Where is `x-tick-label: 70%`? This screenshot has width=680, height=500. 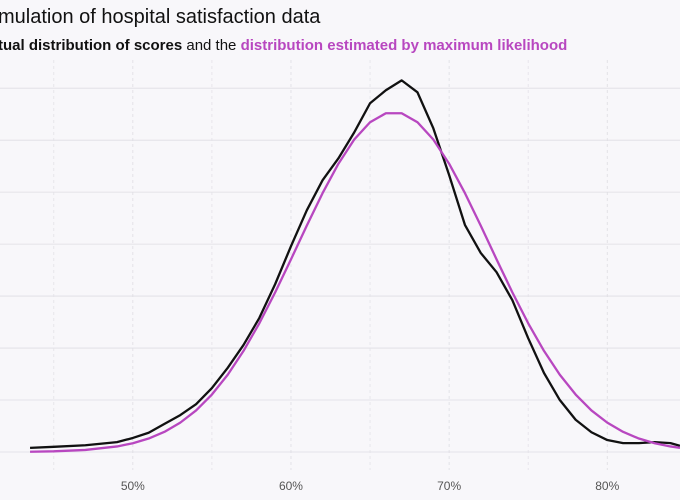
x-tick-label: 70% is located at coordinates (449, 486).